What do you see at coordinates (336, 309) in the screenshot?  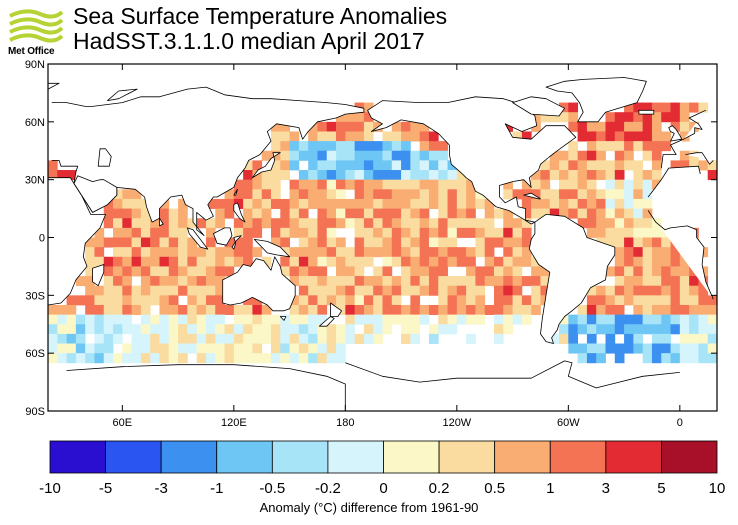 I see `land-new-zealand` at bounding box center [336, 309].